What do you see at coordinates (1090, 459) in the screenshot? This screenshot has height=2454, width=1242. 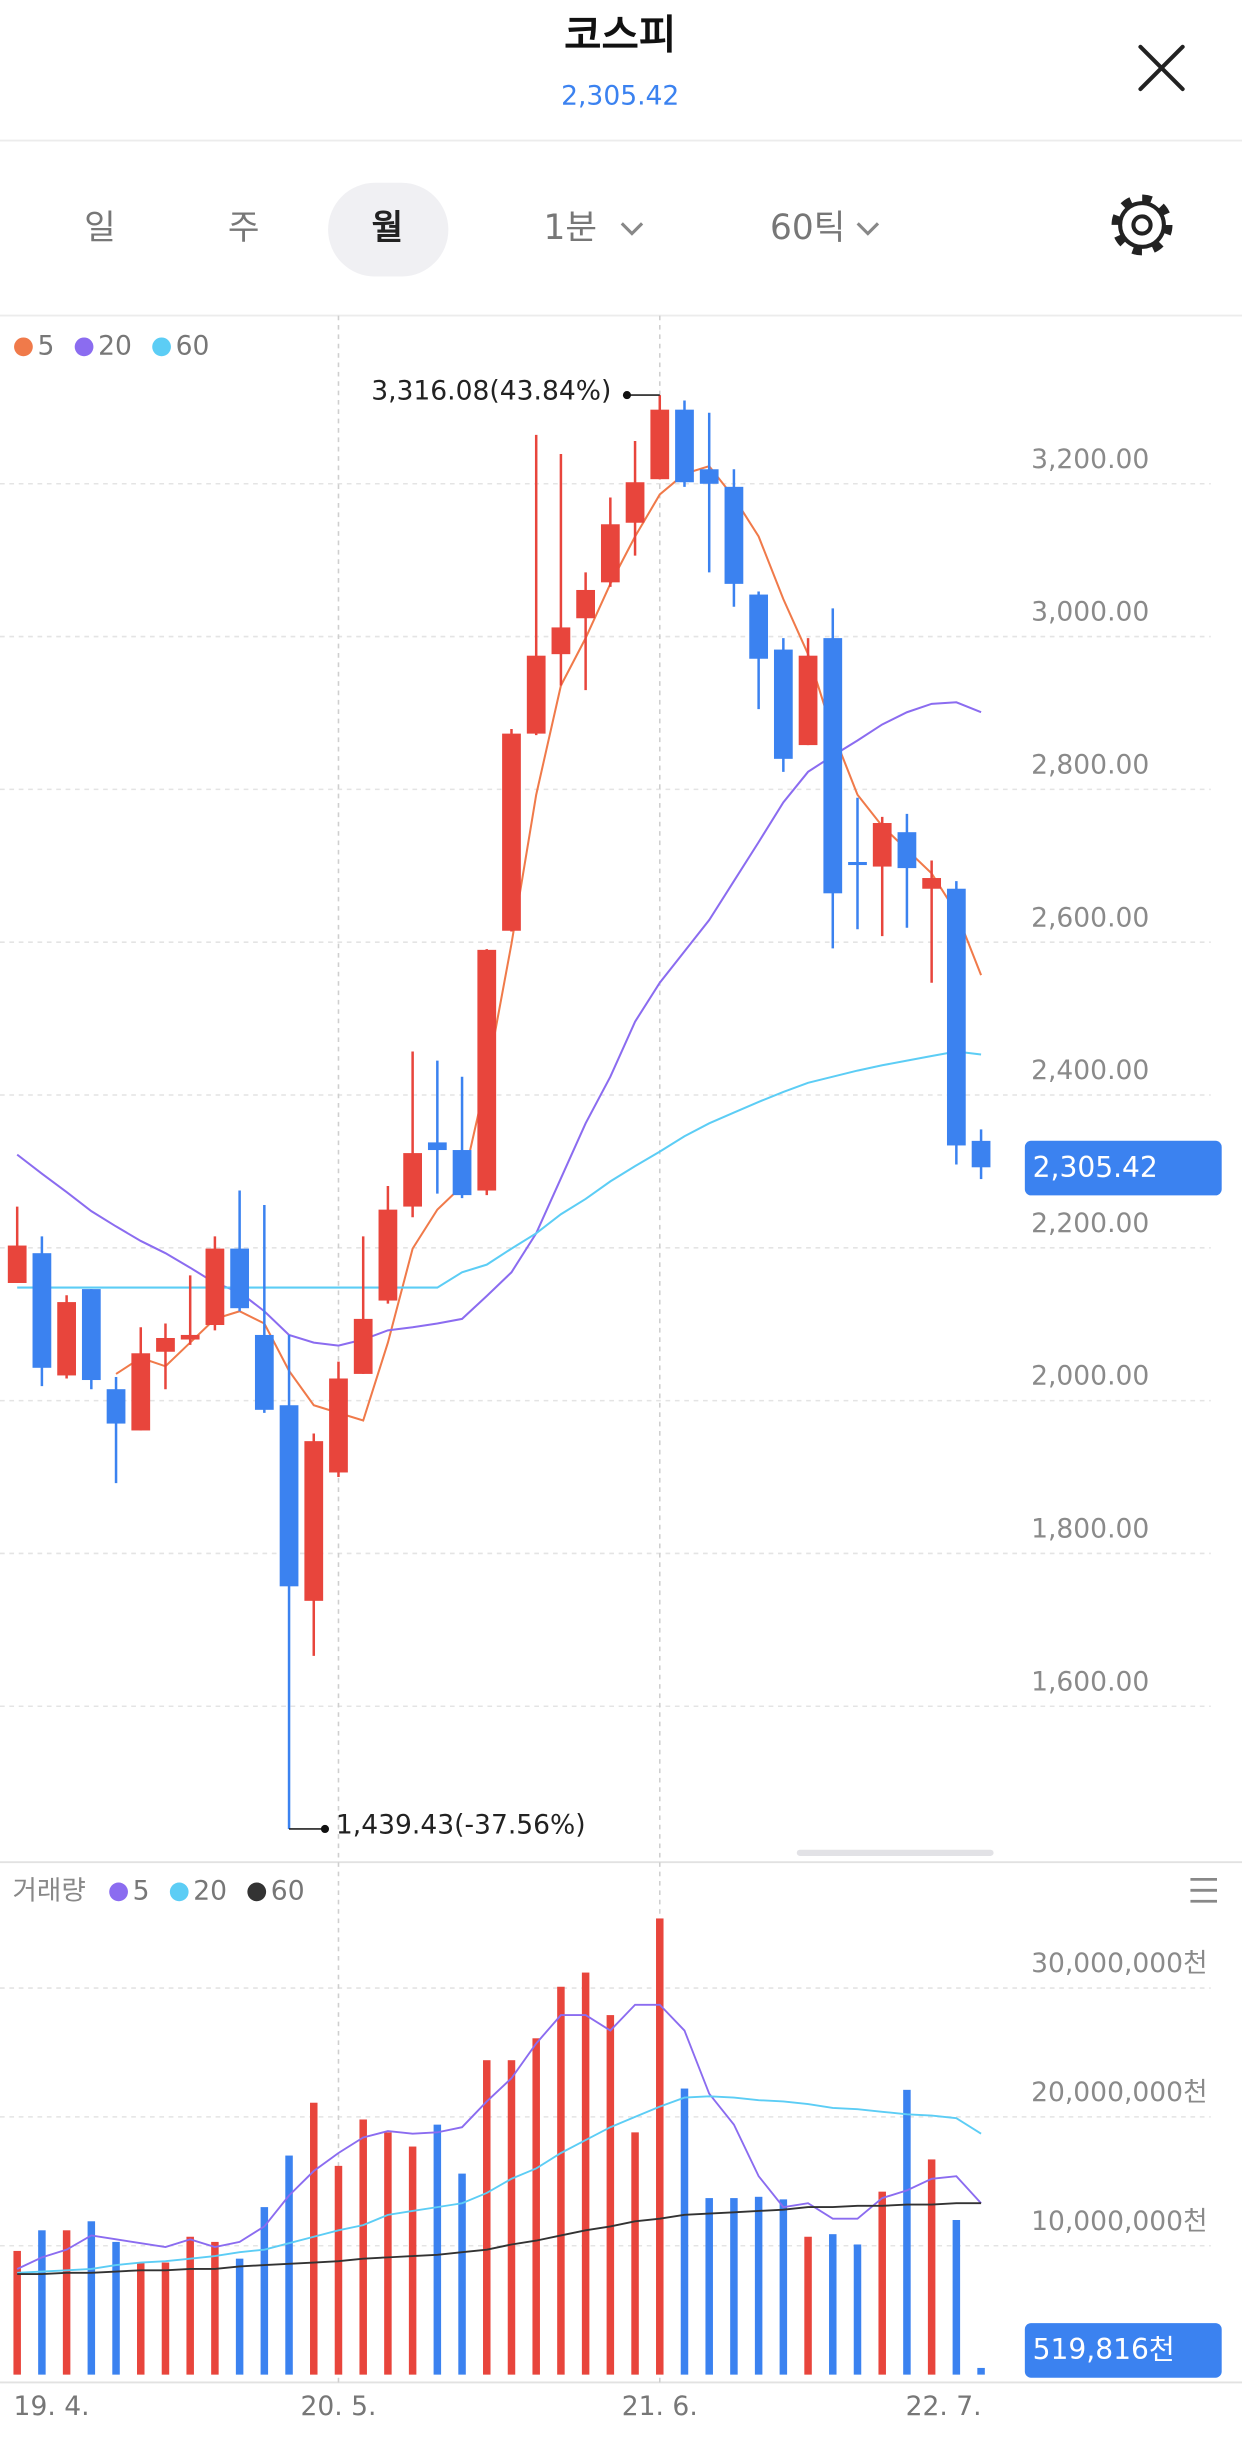 I see `y-tick-label: 3,200.00` at bounding box center [1090, 459].